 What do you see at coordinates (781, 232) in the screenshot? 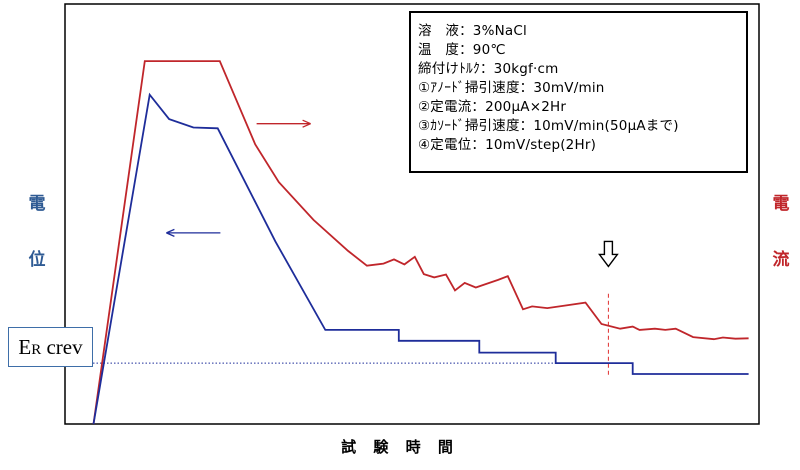
I see `y-axis-right-label: 電 流` at bounding box center [781, 232].